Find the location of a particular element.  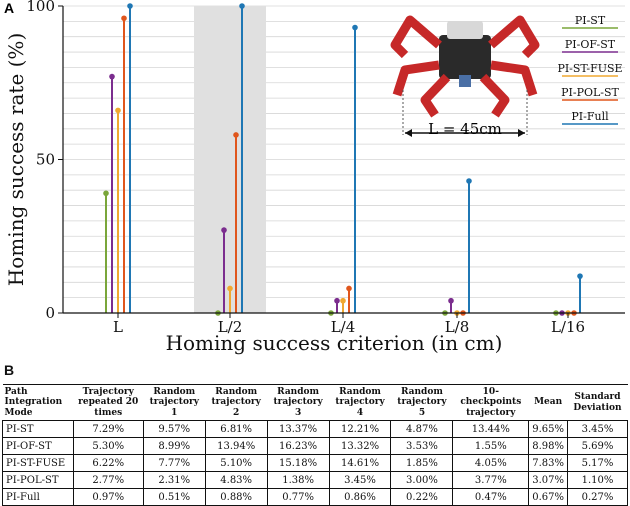

table-cell: 13.32% is located at coordinates (360, 446).